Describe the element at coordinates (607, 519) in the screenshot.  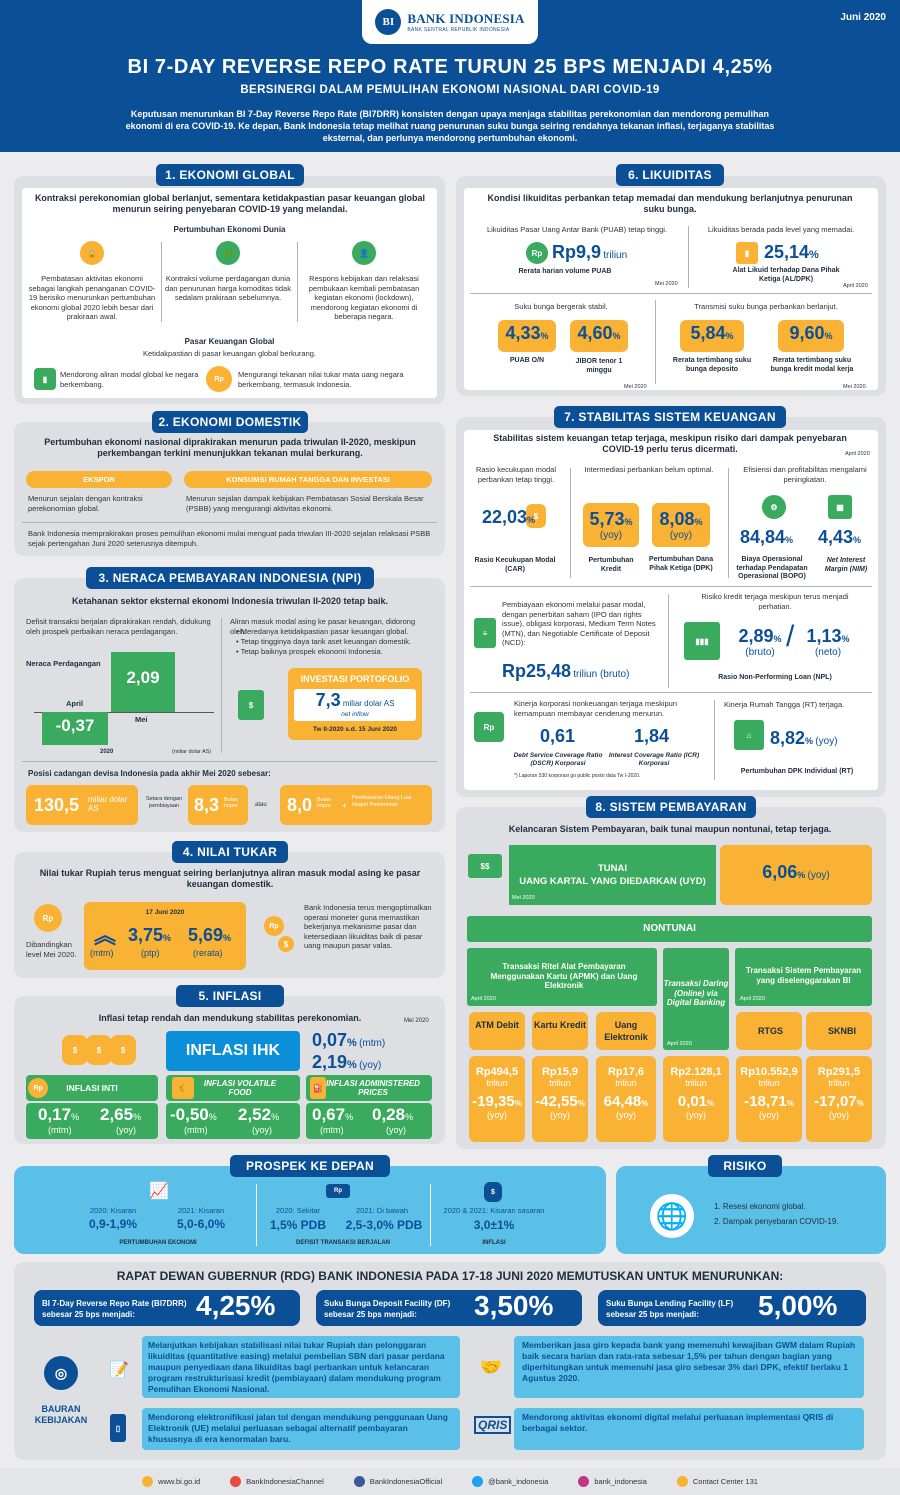
I see `value: 5,73` at that location.